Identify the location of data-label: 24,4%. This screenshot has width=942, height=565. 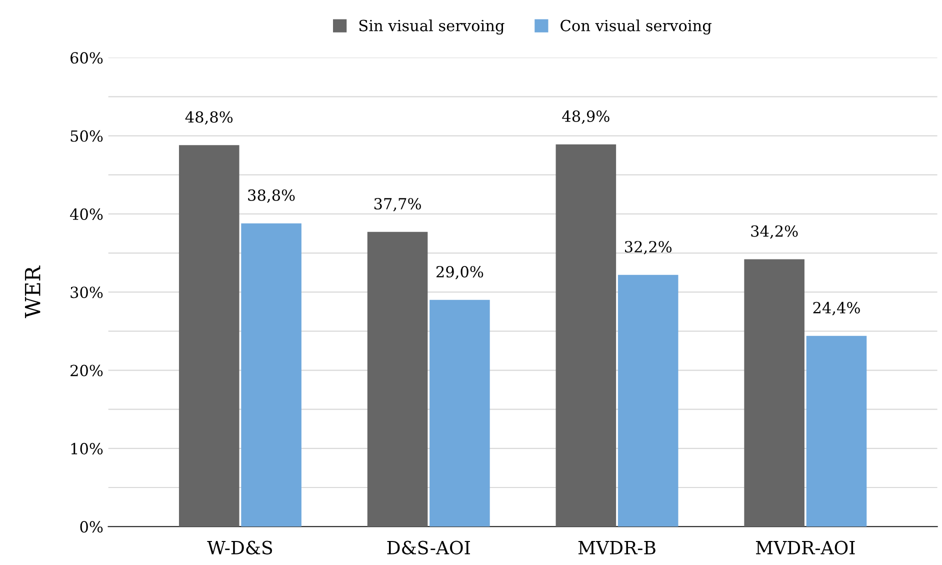
(836, 309).